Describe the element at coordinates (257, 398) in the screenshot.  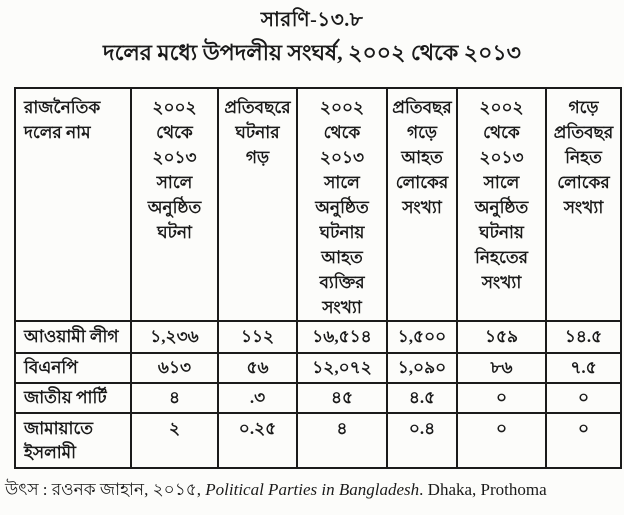
I see `value-cell: .৩` at that location.